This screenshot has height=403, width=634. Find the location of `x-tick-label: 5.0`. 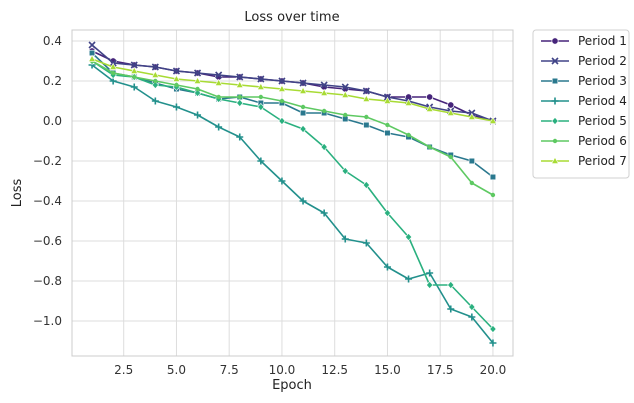

x-tick-label: 5.0 is located at coordinates (176, 370).